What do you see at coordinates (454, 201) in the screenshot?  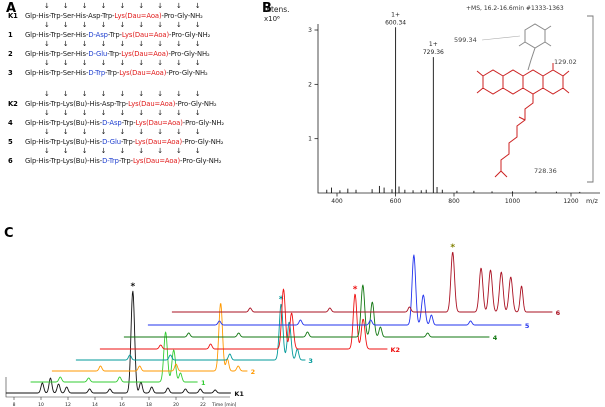 I see `ms-x-tick-label: 800` at bounding box center [454, 201].